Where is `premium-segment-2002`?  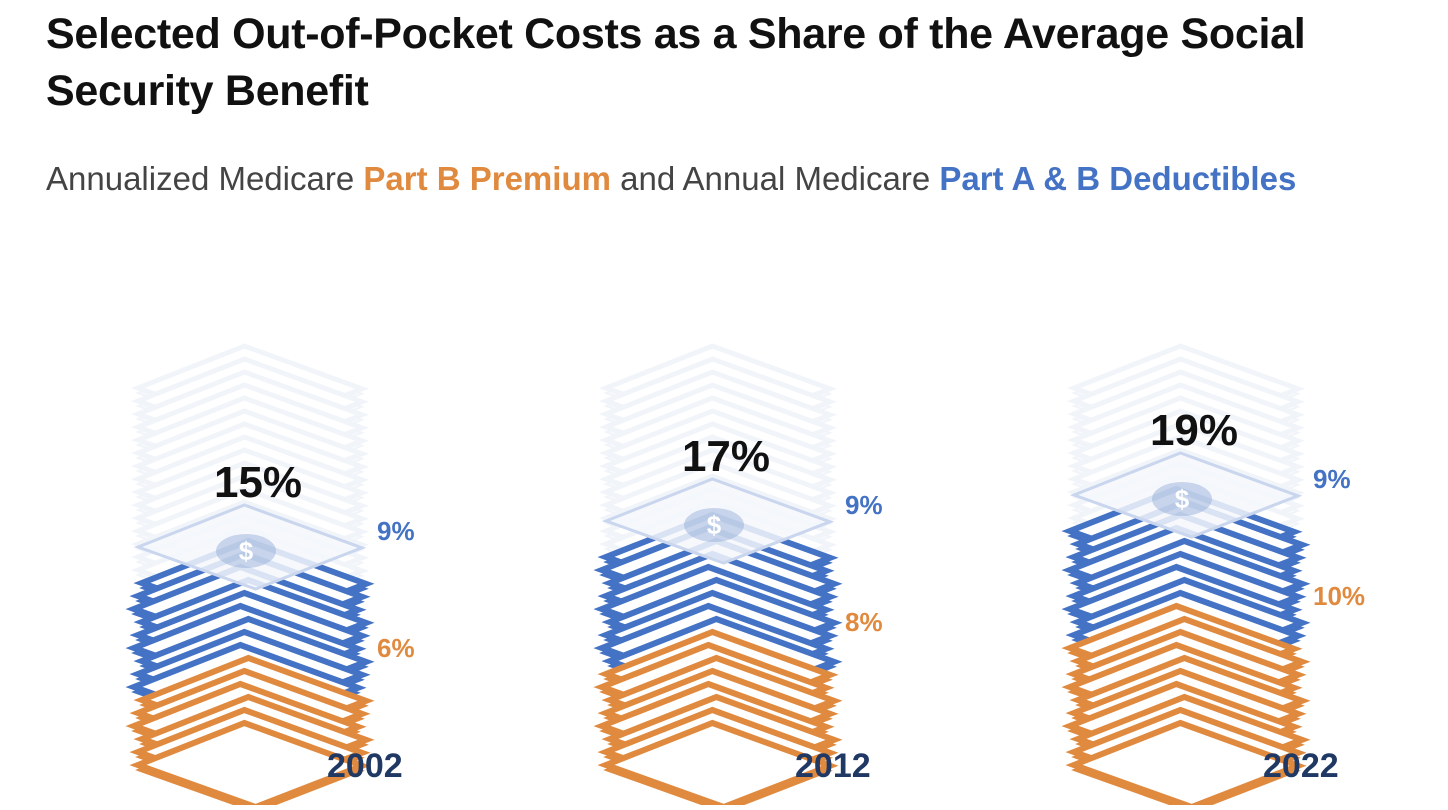
premium-segment-2002 is located at coordinates (250, 729).